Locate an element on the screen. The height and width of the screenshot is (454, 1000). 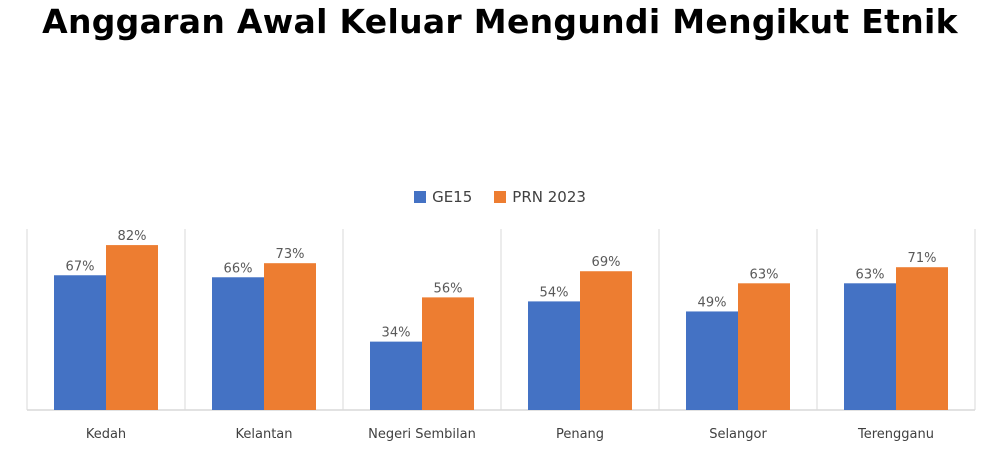
legend: GE15 PRN 2023 is located at coordinates (500, 197).